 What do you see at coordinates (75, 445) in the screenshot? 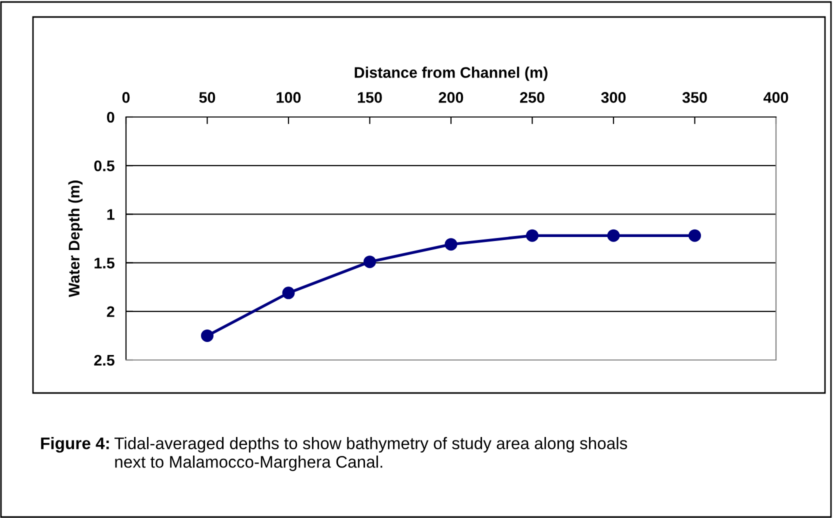
I see `caption: Figure 4:` at bounding box center [75, 445].